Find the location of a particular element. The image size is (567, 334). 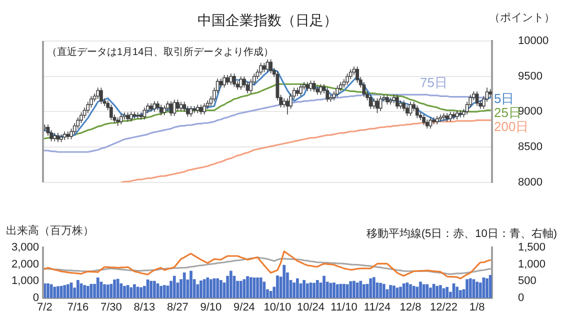

y-tick-label: 9000 is located at coordinates (530, 112).